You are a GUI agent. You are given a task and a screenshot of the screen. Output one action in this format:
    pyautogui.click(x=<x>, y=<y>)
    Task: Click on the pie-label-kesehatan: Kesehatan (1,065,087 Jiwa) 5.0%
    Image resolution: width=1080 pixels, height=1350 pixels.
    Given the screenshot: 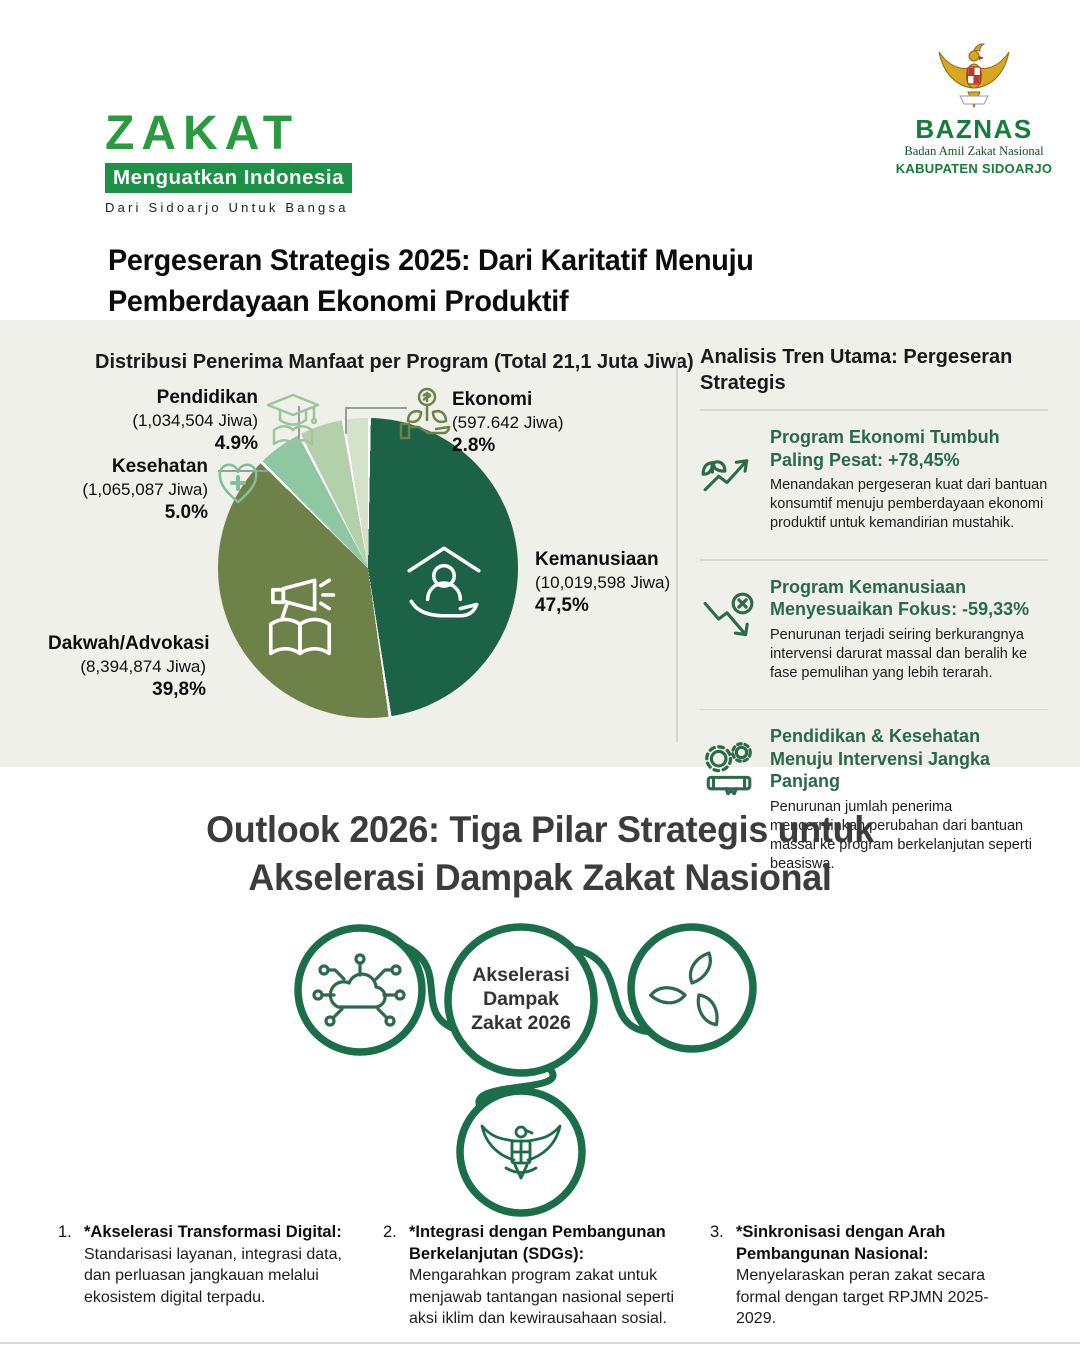 What is the action you would take?
    pyautogui.click(x=145, y=489)
    